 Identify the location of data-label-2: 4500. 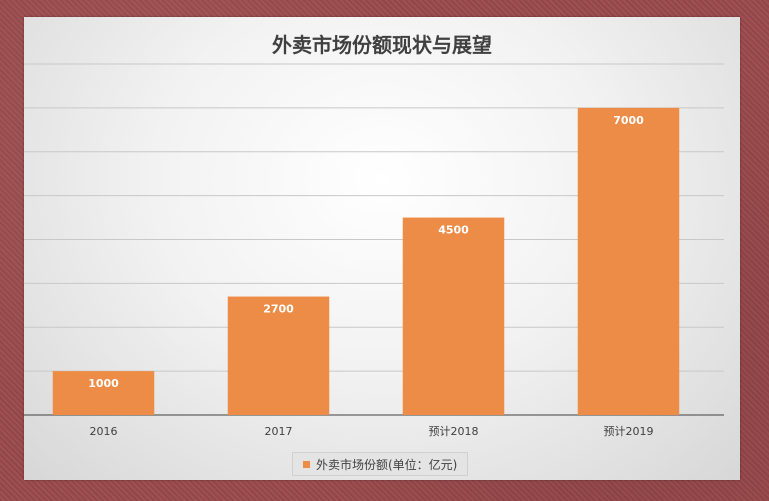
(453, 230).